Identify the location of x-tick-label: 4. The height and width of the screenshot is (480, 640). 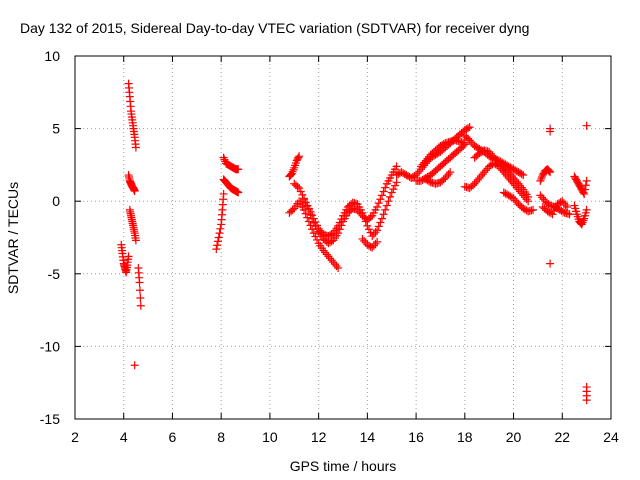
(124, 437).